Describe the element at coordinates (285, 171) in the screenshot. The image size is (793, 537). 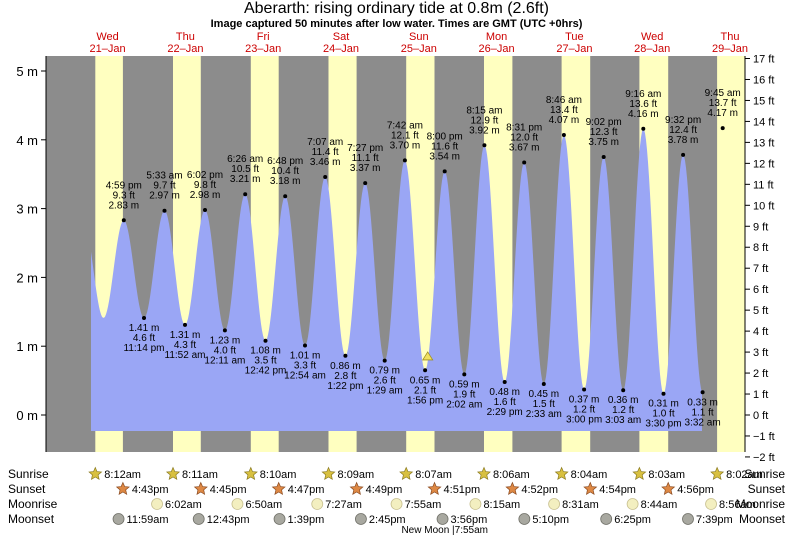
I see `extreme-label: 10.4 ft` at that location.